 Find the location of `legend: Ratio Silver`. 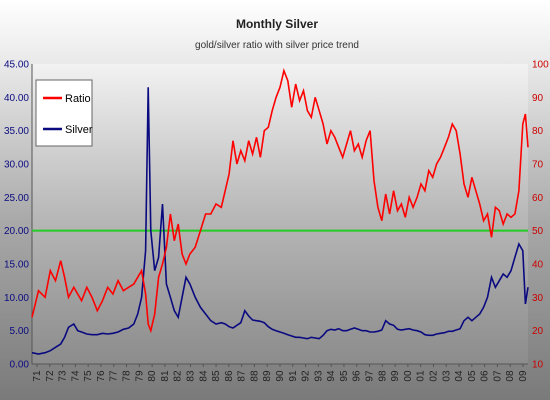

legend: Ratio Silver is located at coordinates (64, 113).